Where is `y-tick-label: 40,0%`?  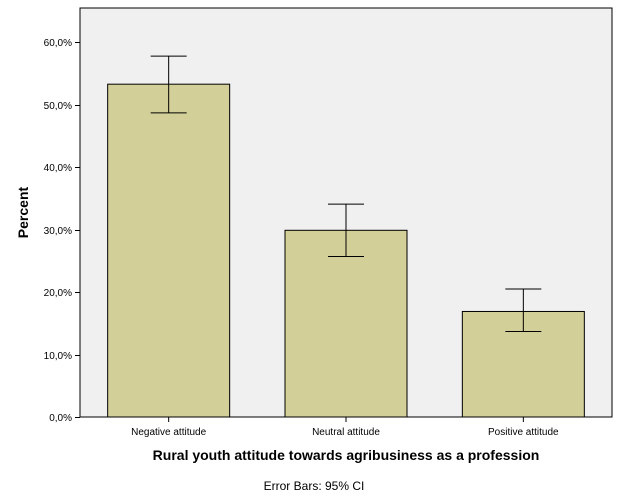 y-tick-label: 40,0% is located at coordinates (58, 168).